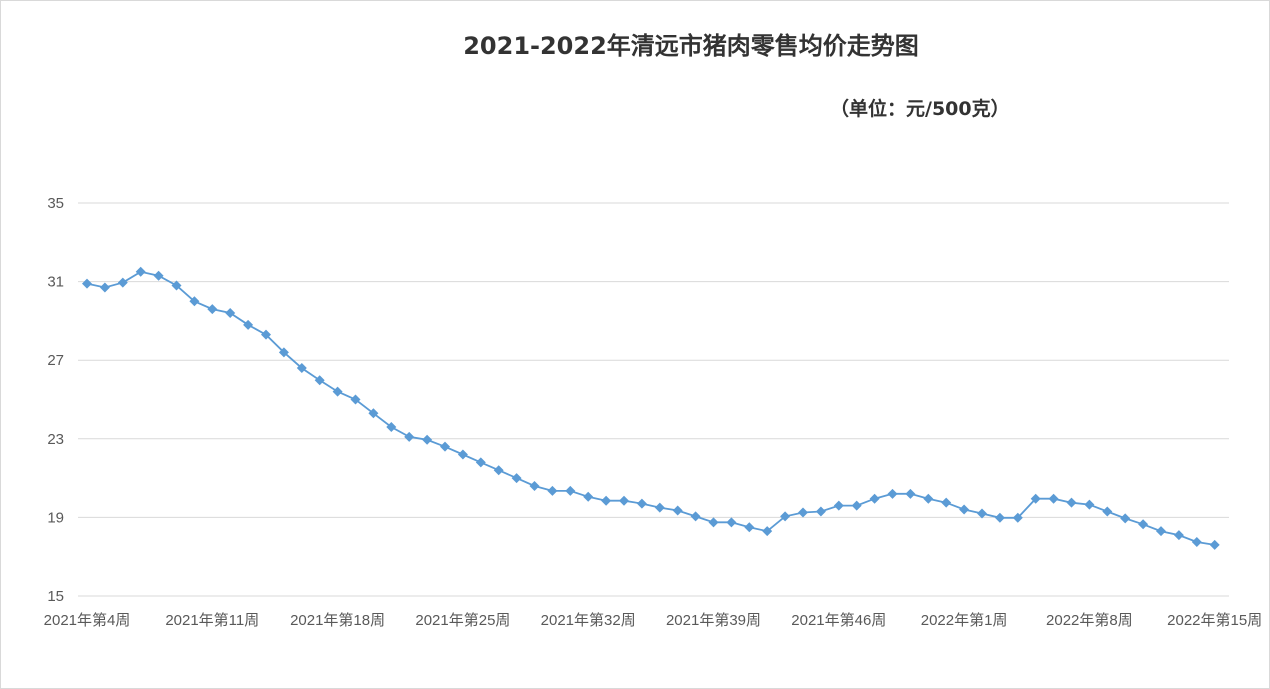 The width and height of the screenshot is (1270, 689). I want to click on y-tick-label: 27, so click(55, 360).